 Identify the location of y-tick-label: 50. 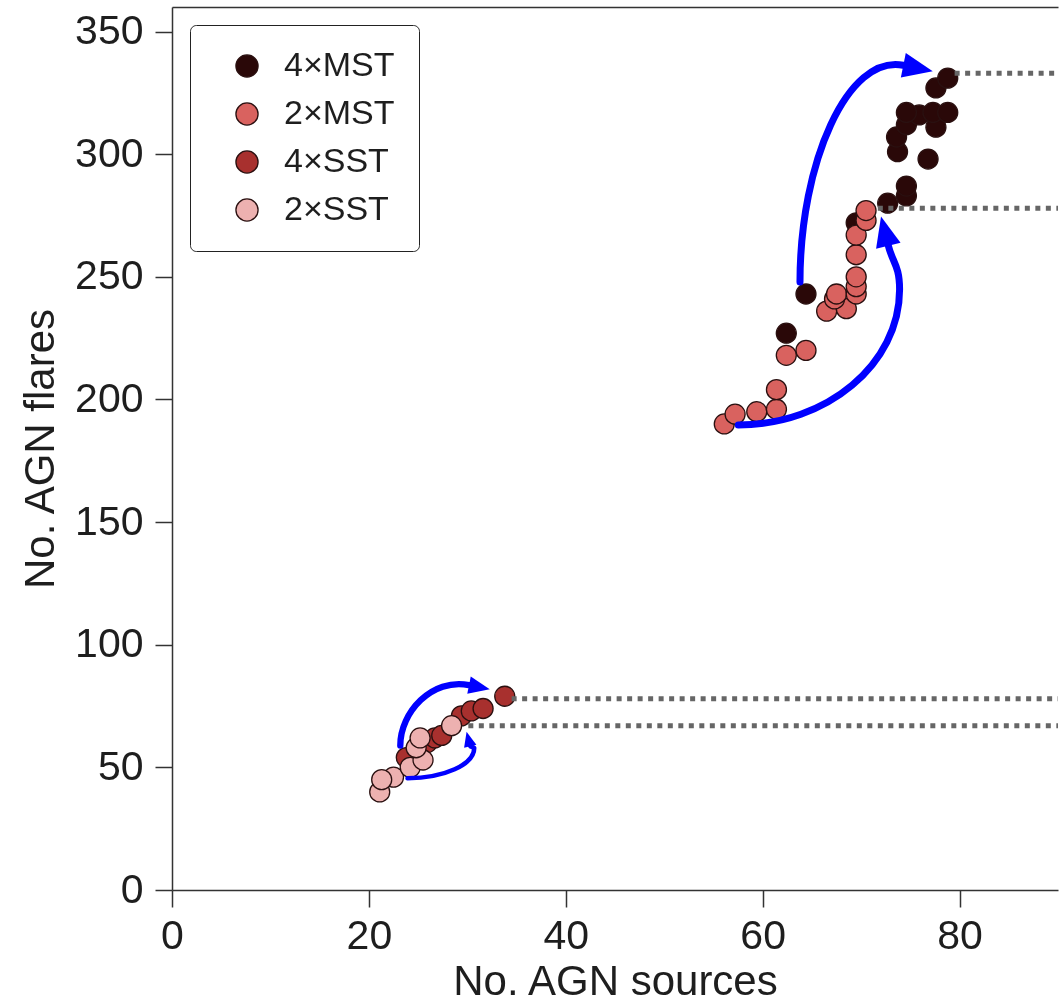
(120, 765).